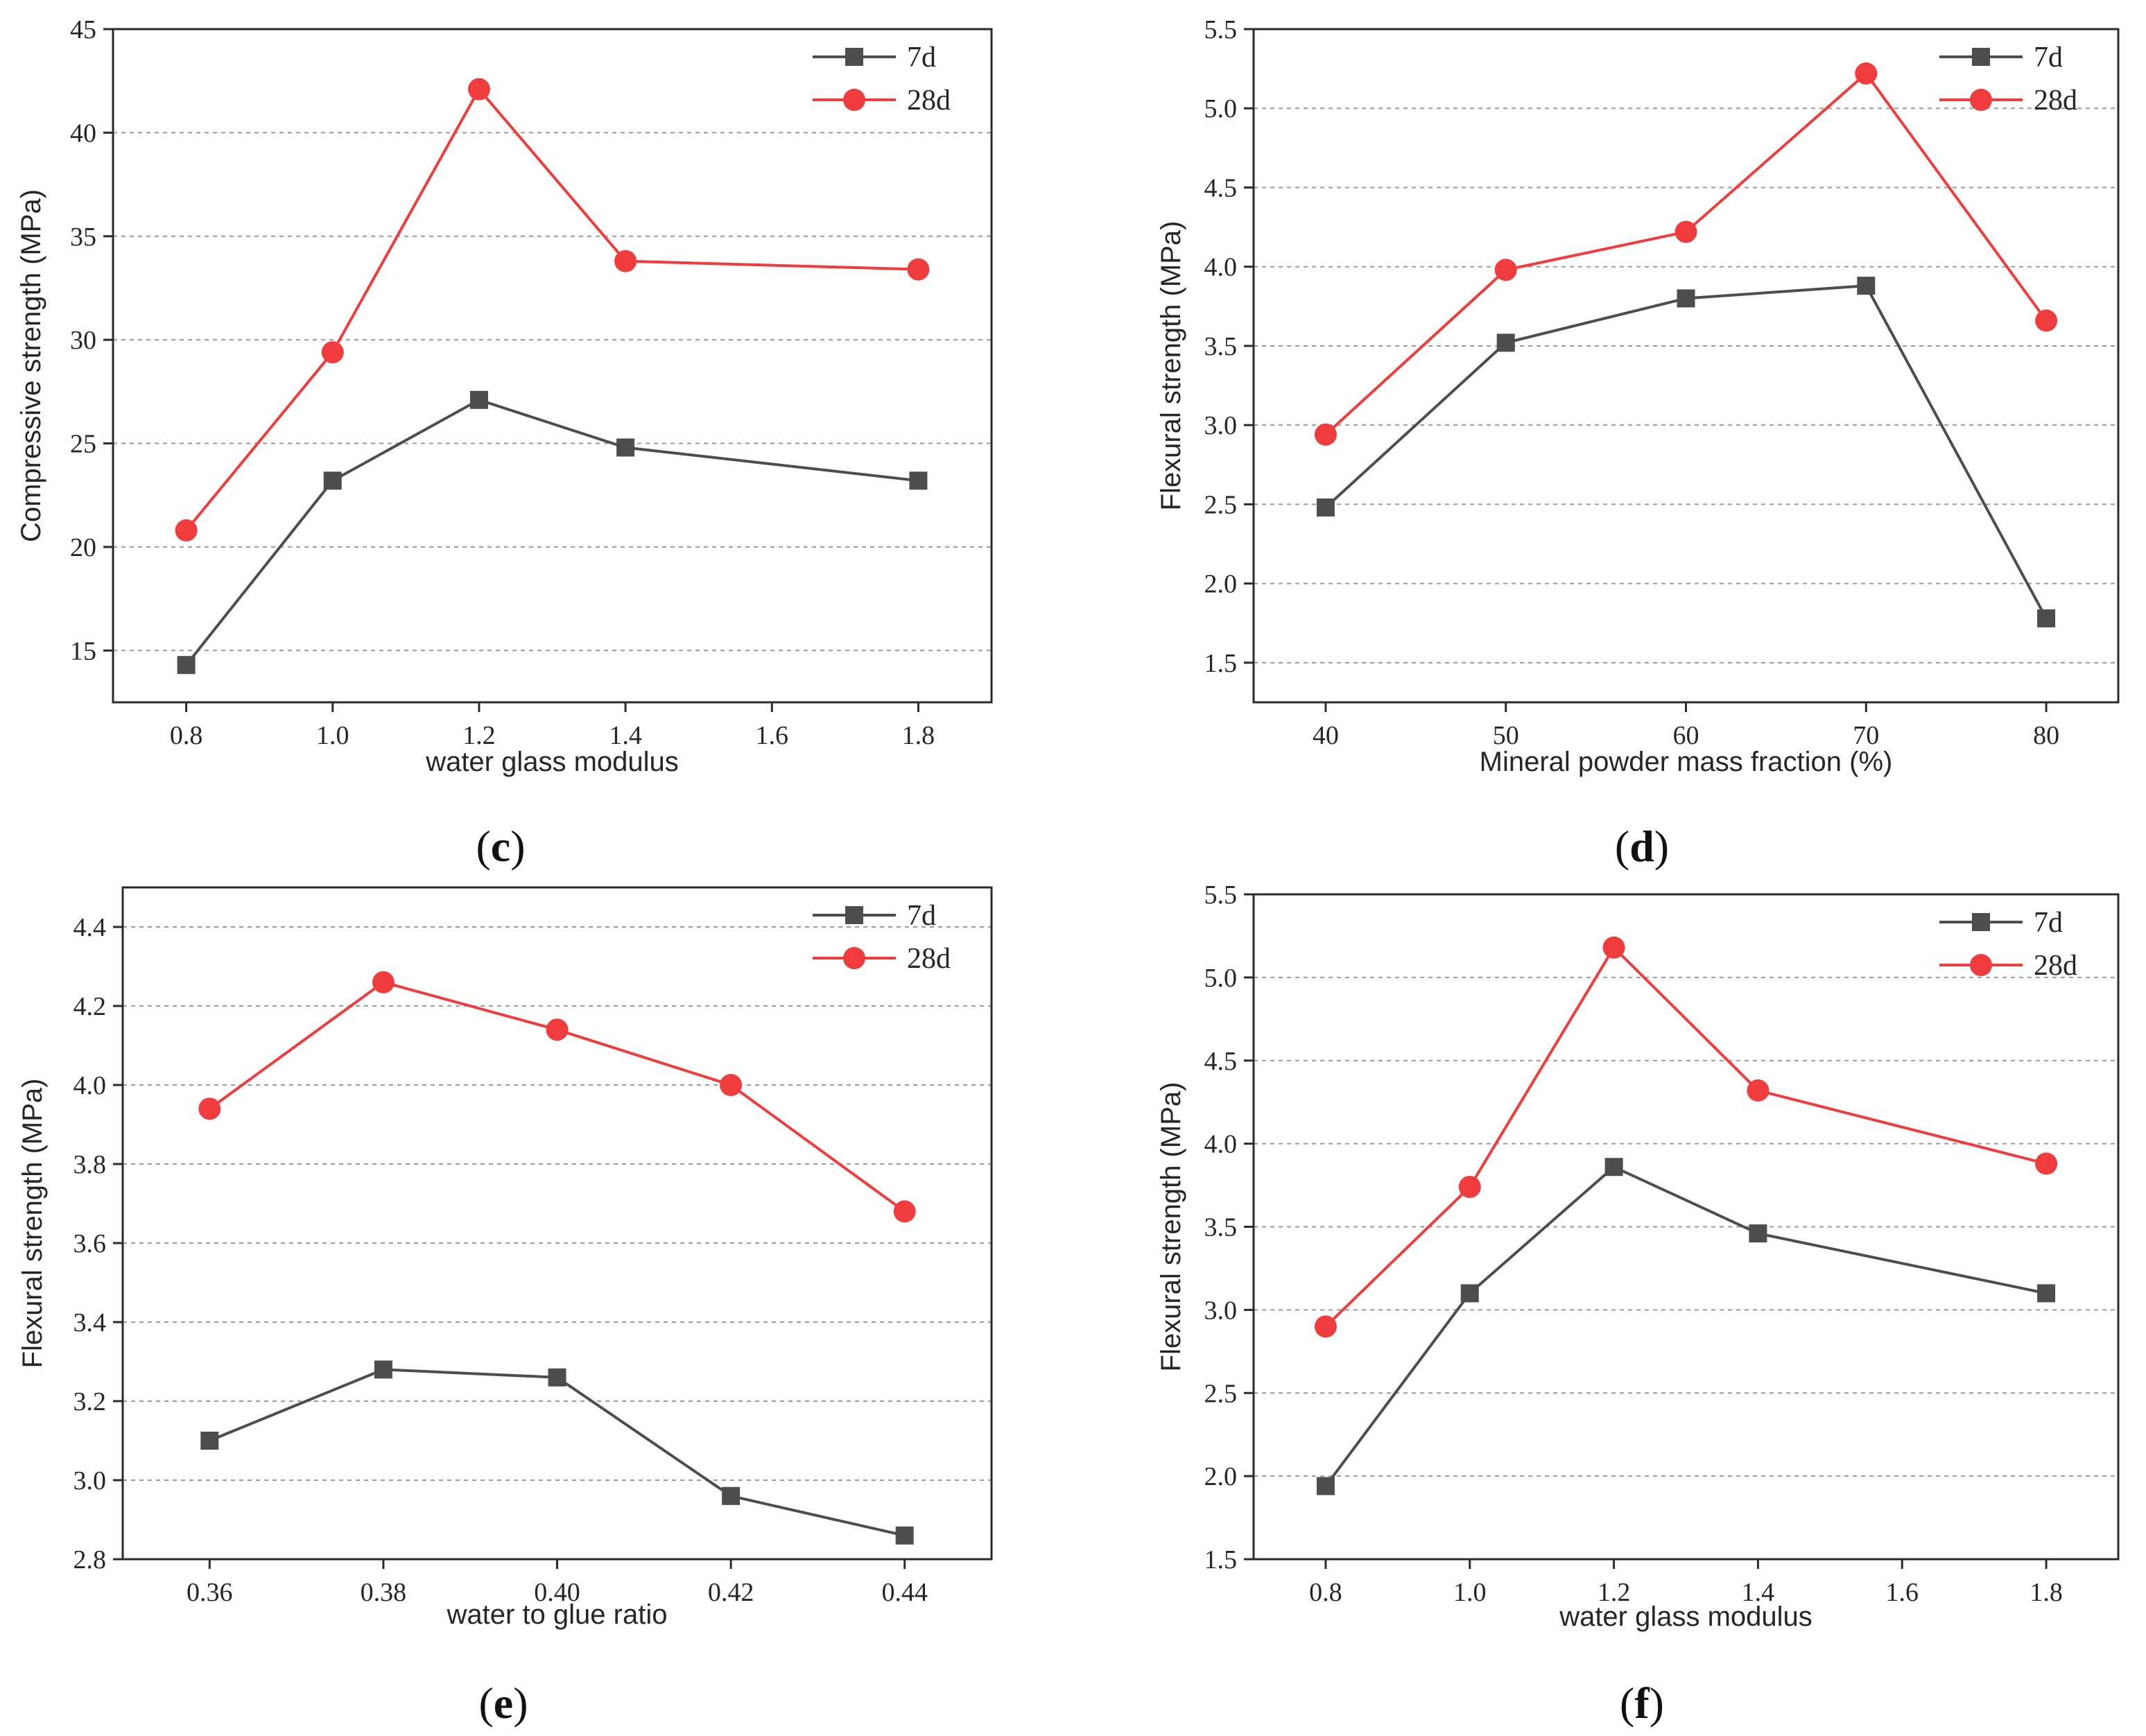 The width and height of the screenshot is (2146, 1736). Describe the element at coordinates (553, 726) in the screenshot. I see `x-axis: 0.8 1.0 1.2 1.4 1.6 1.8` at that location.